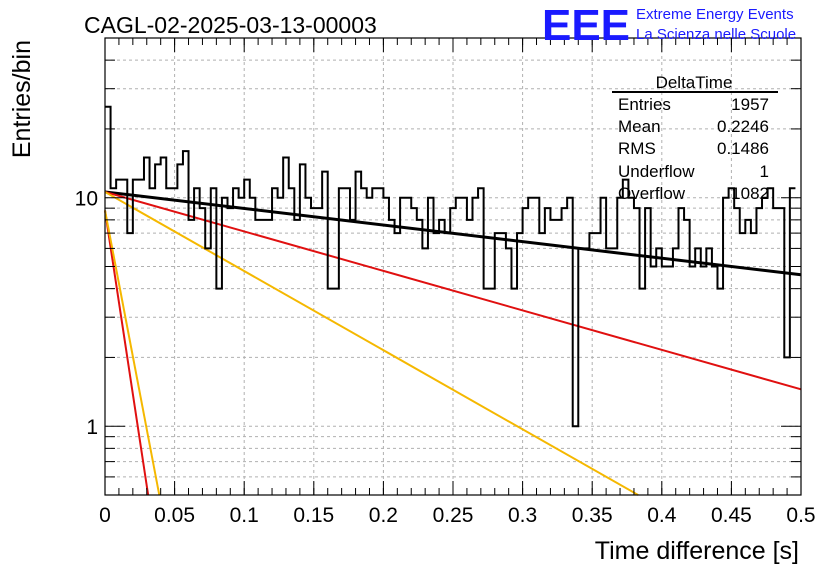 The height and width of the screenshot is (572, 836). I want to click on stats-value: 0.2246, so click(743, 126).